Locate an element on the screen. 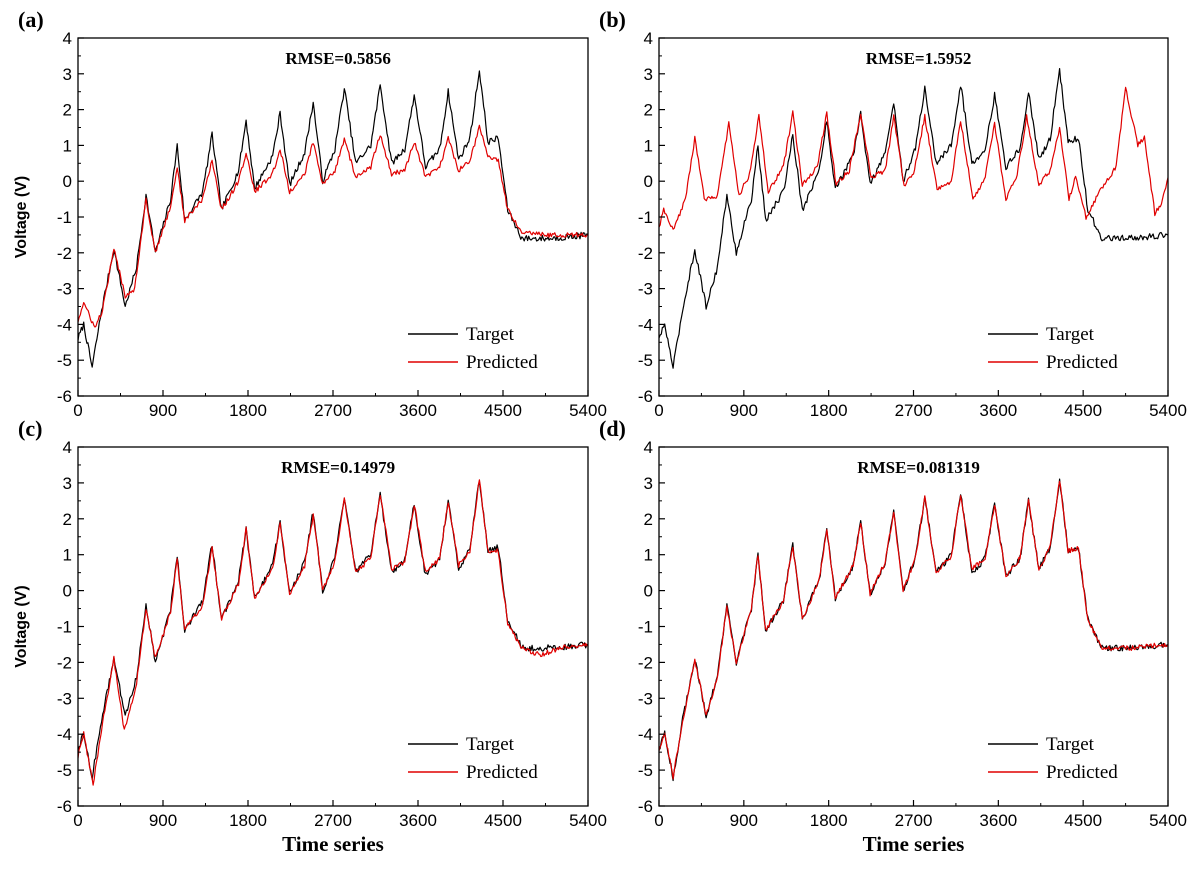 Image resolution: width=1200 pixels, height=869 pixels. panel-label: (c) is located at coordinates (30, 428).